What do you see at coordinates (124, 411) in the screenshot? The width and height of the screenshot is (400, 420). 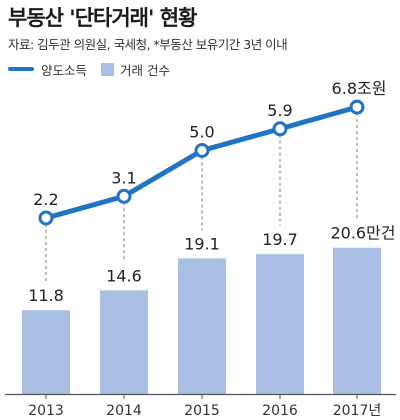 I see `x-tick-label: 2014` at bounding box center [124, 411].